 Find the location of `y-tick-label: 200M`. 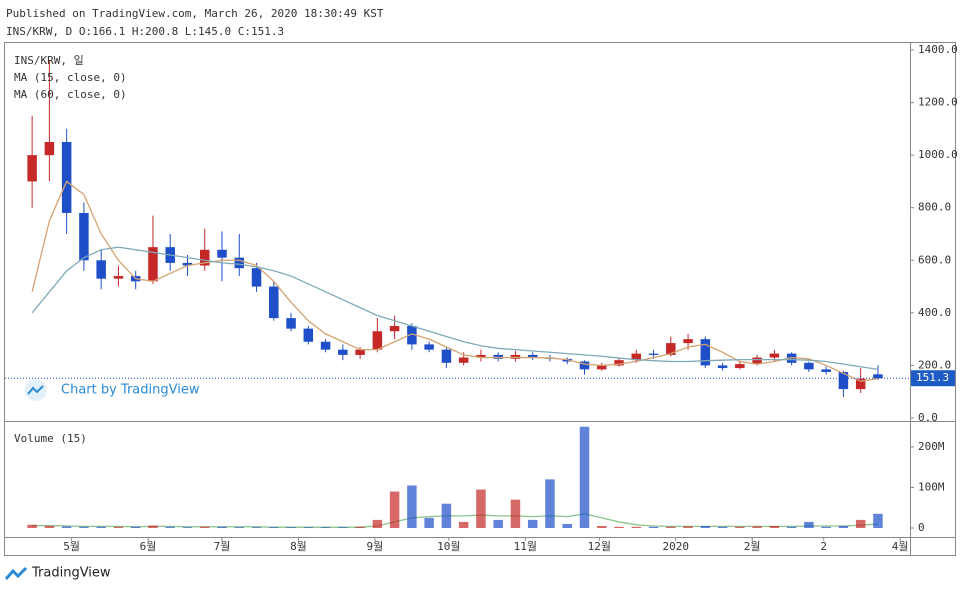

y-tick-label: 200M is located at coordinates (931, 446).